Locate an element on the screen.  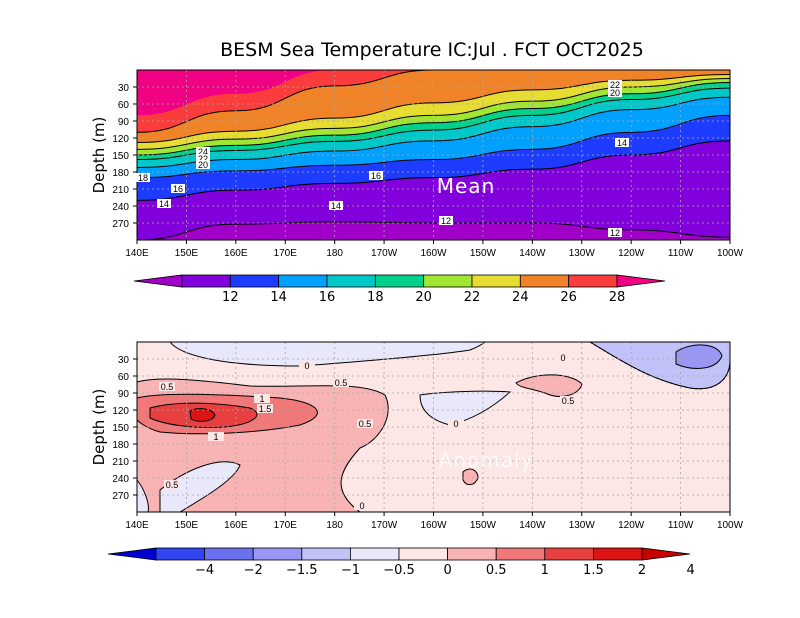
mean-cbar-label: 24 is located at coordinates (520, 297).